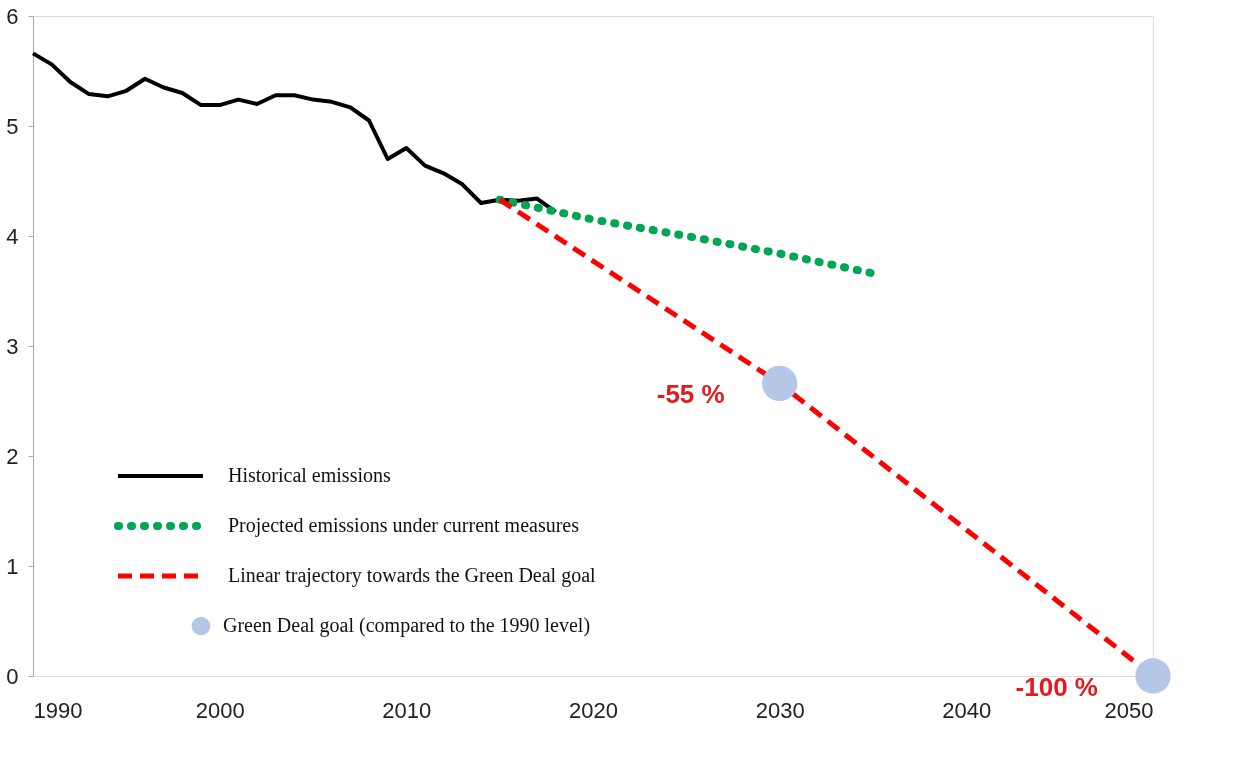 This screenshot has width=1248, height=778. I want to click on y-tick-label: 3, so click(12, 346).